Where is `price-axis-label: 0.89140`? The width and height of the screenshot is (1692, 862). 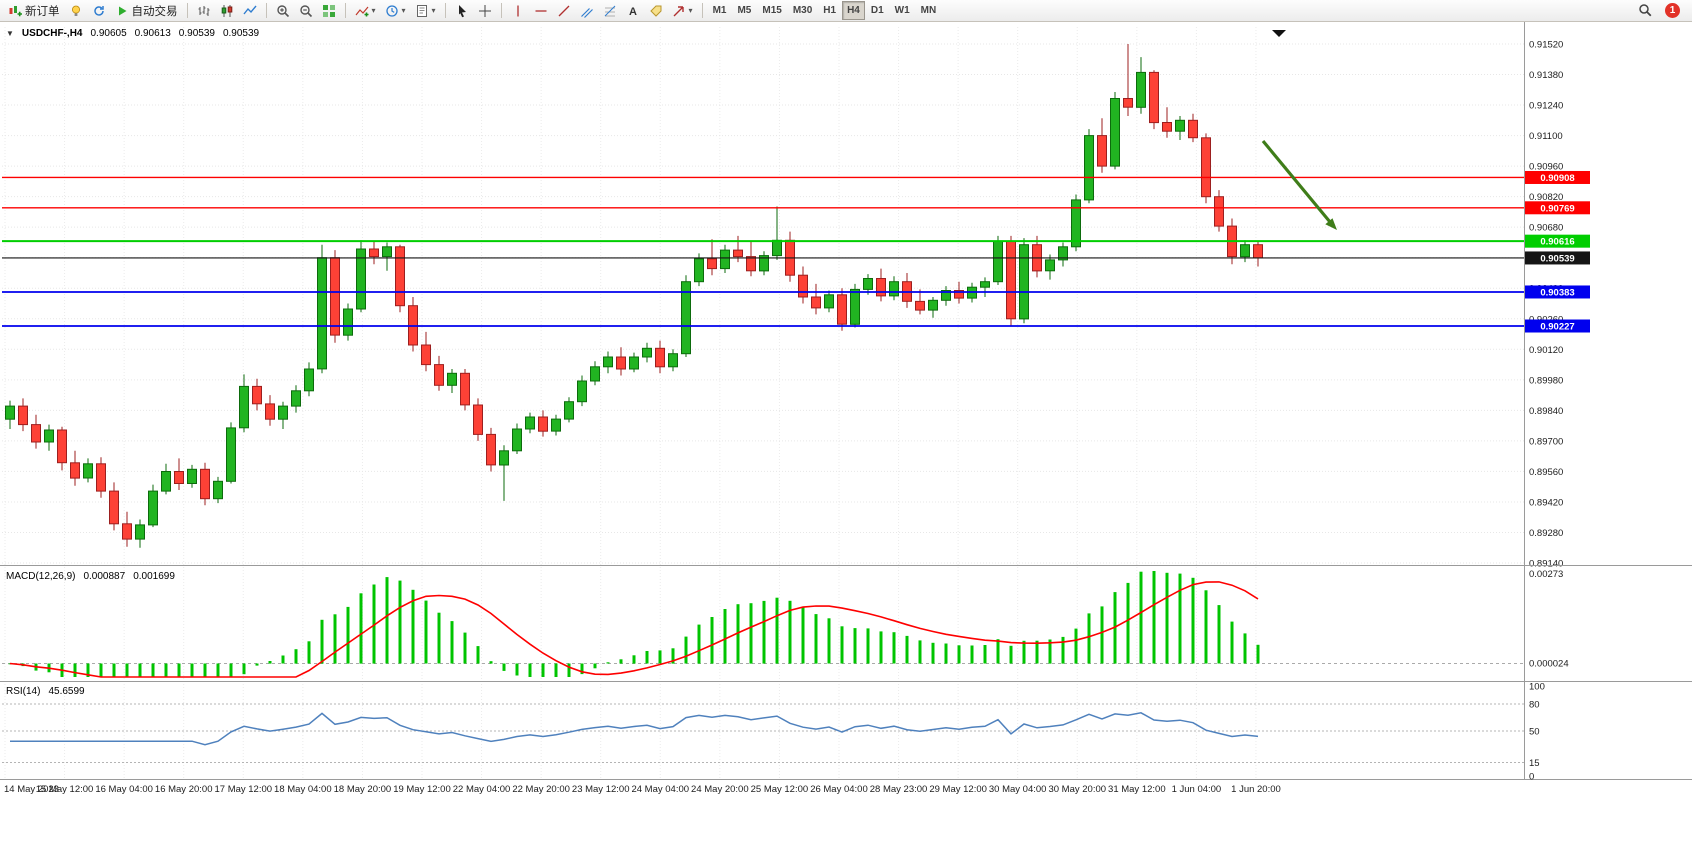
price-axis-label: 0.89140 is located at coordinates (1546, 564).